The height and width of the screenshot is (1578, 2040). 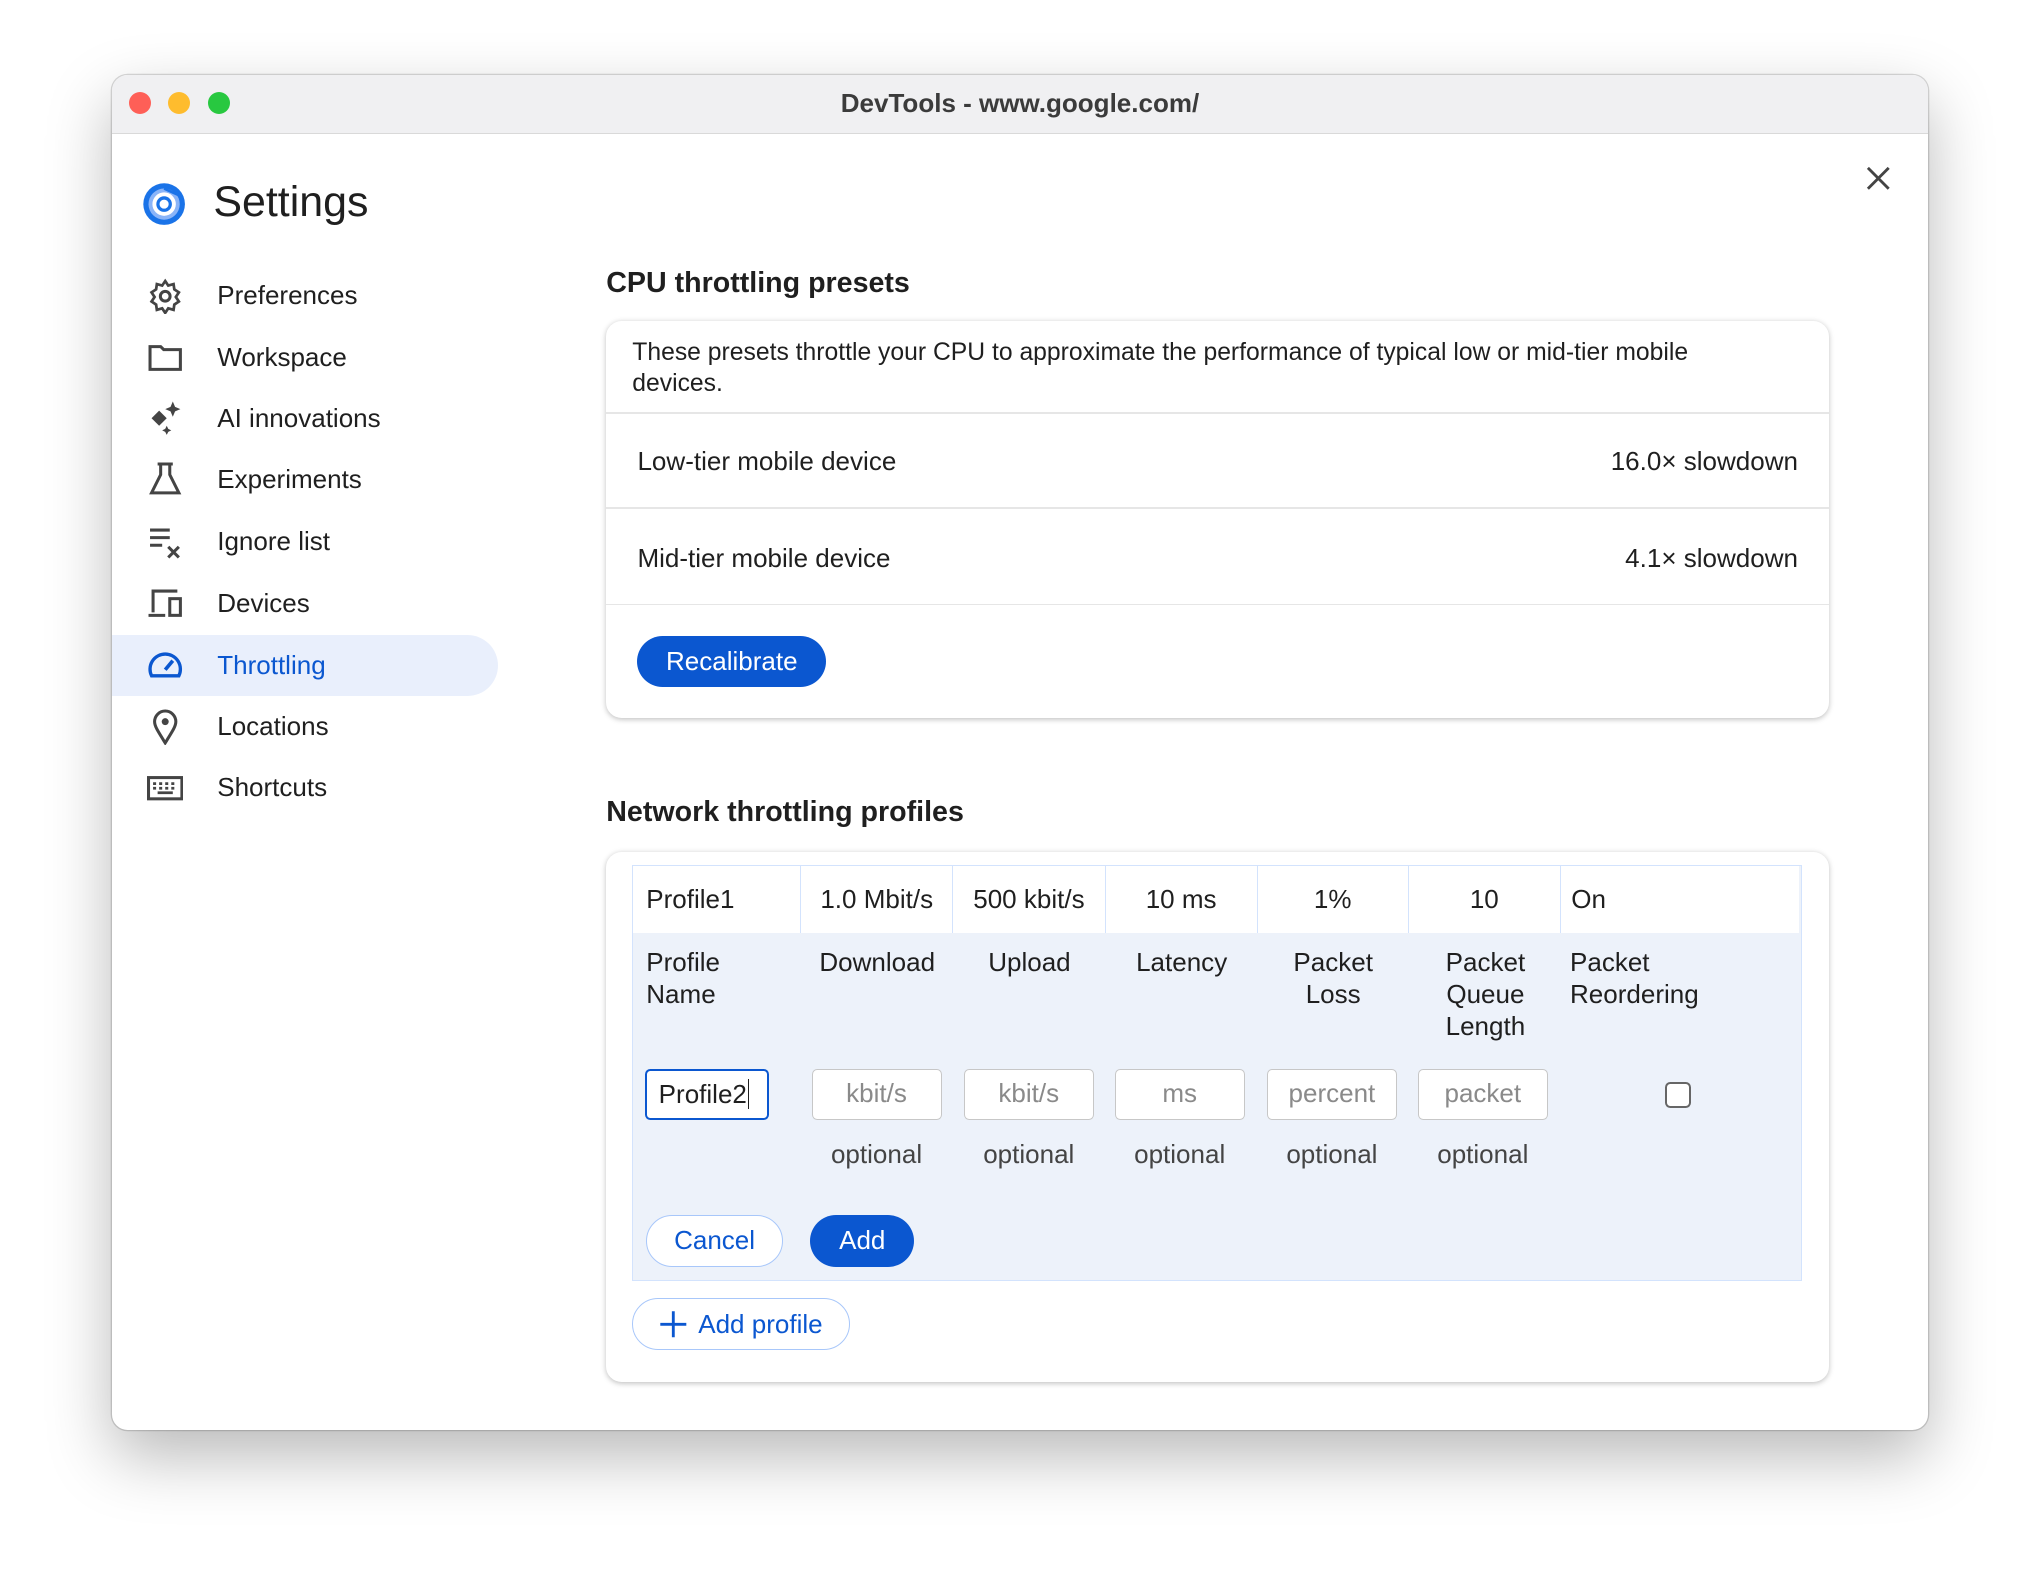 I want to click on add-button: Add, so click(x=862, y=1240).